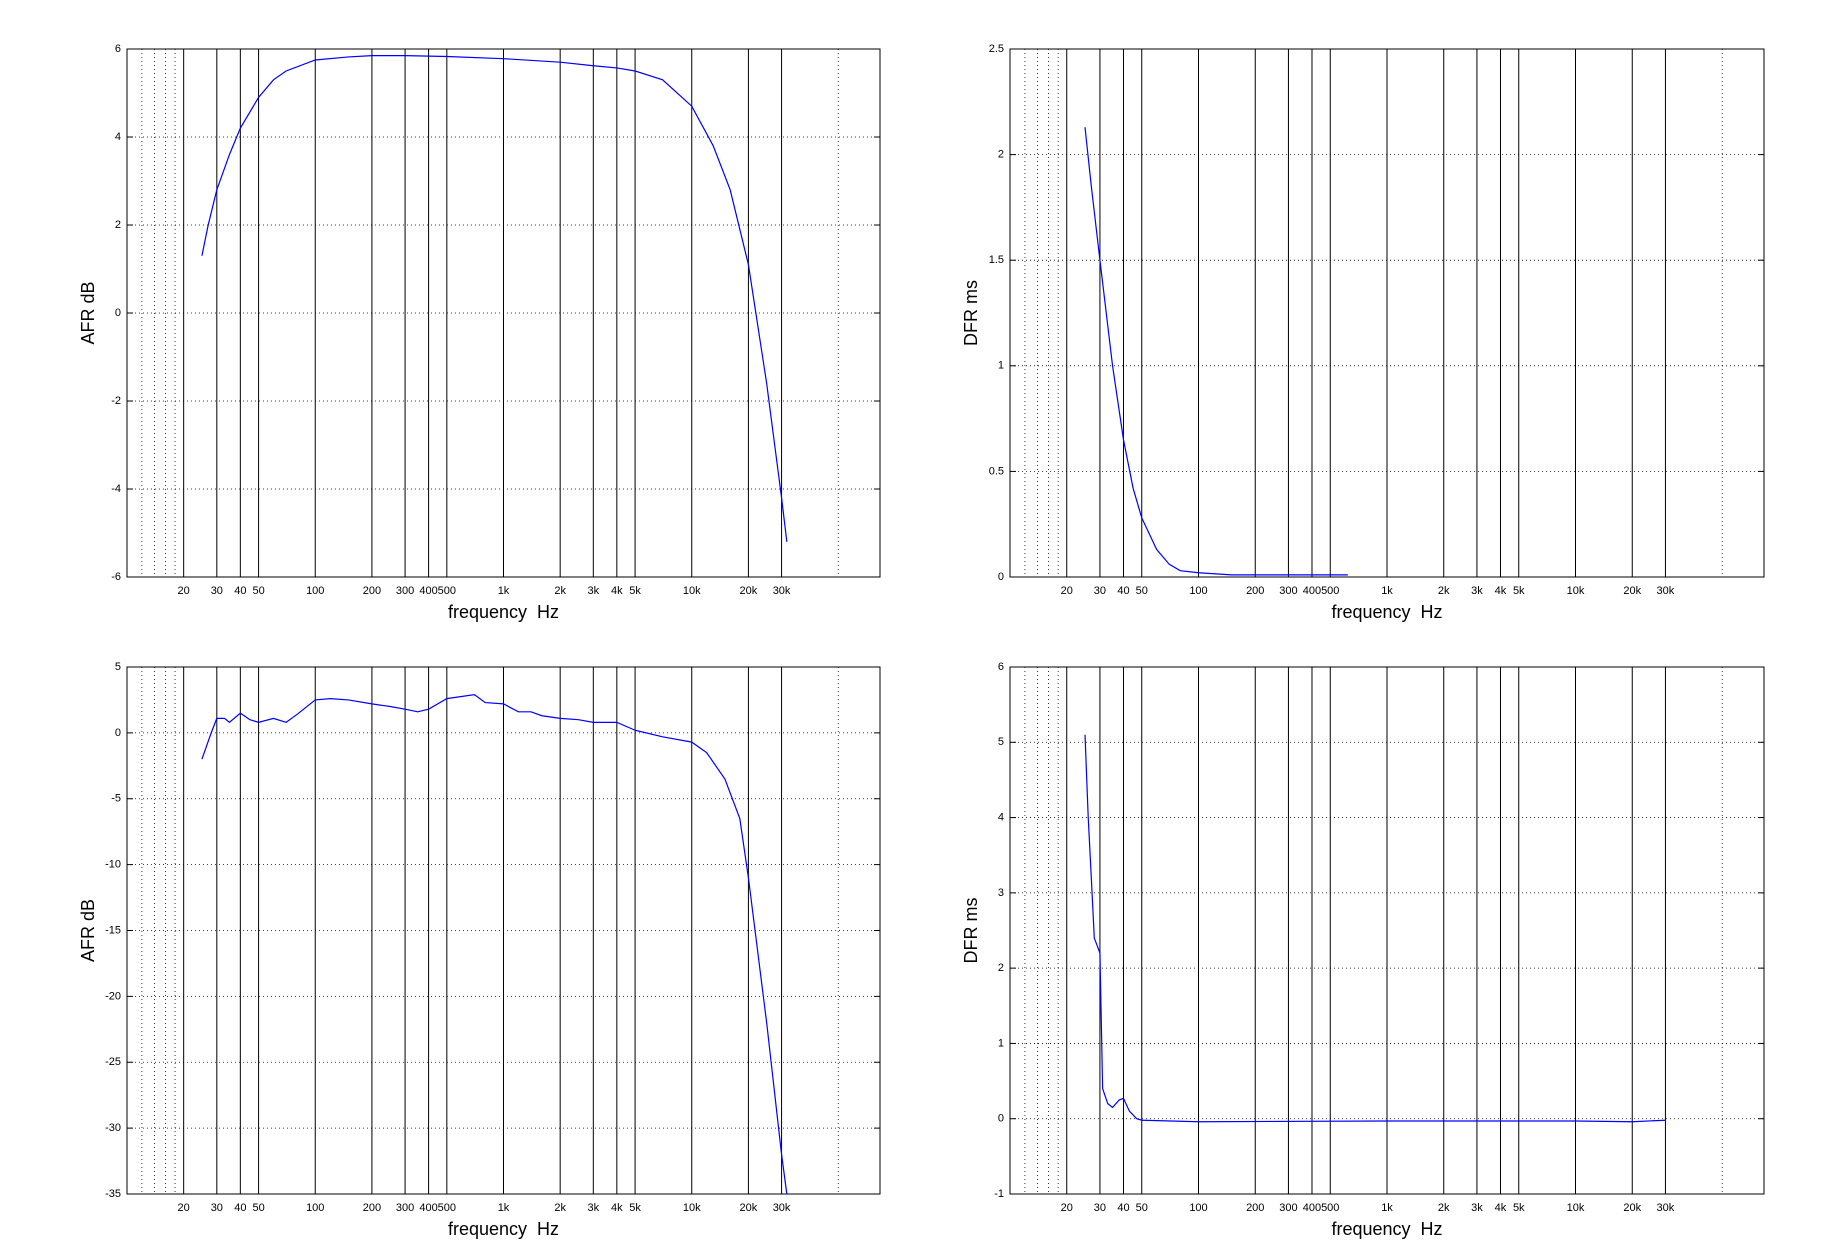 The image size is (1836, 1253). Describe the element at coordinates (999, 1194) in the screenshot. I see `y-tick-label: -1` at that location.